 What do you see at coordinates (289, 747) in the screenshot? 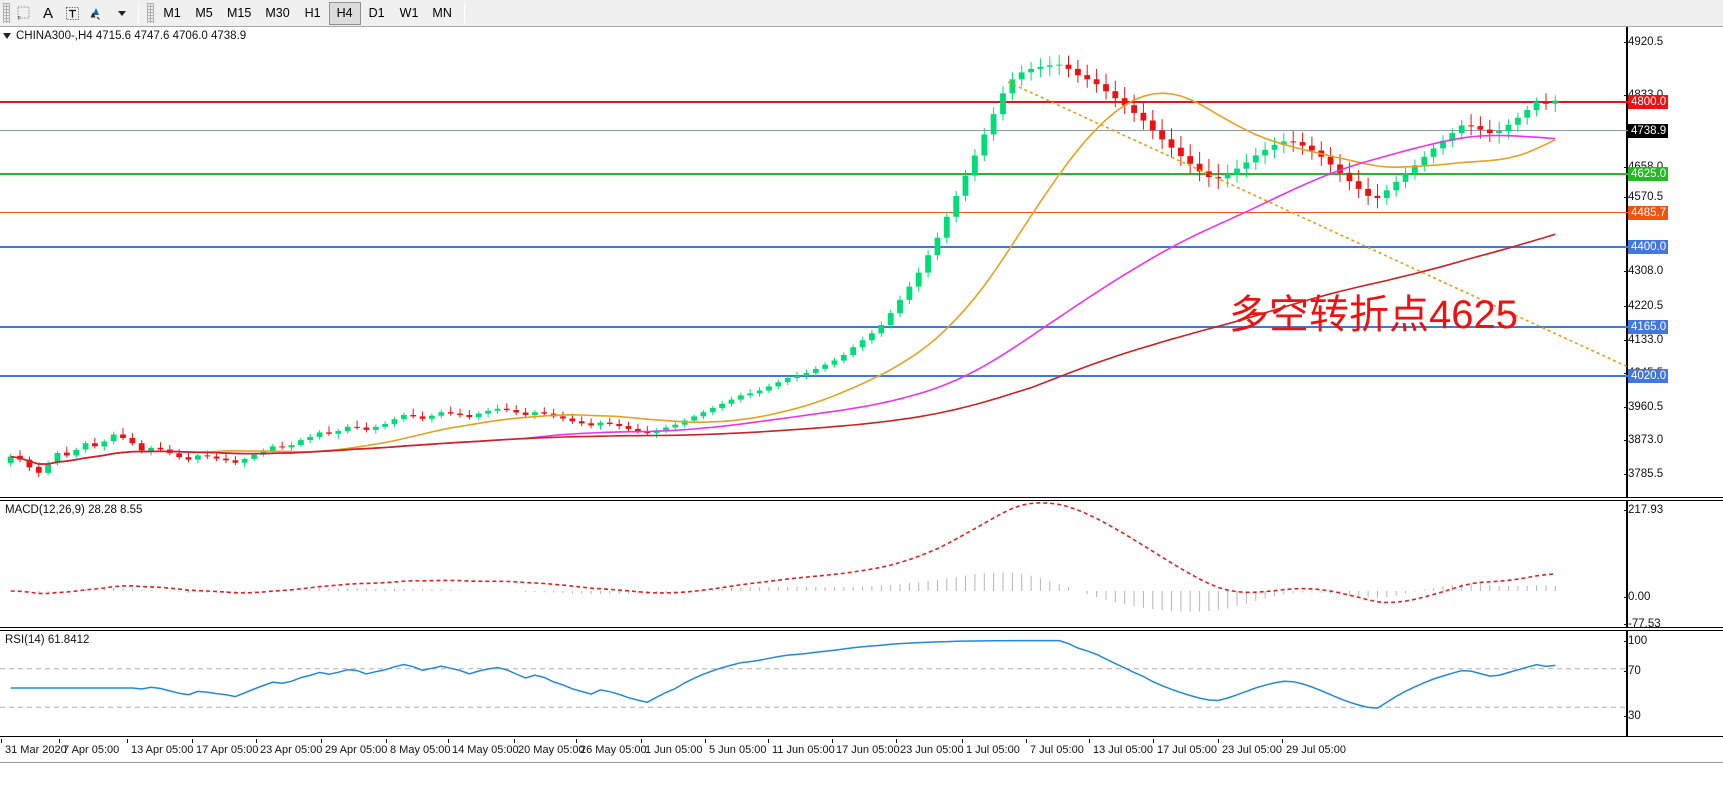
I see `time-label: 23 Apr 05:00` at bounding box center [289, 747].